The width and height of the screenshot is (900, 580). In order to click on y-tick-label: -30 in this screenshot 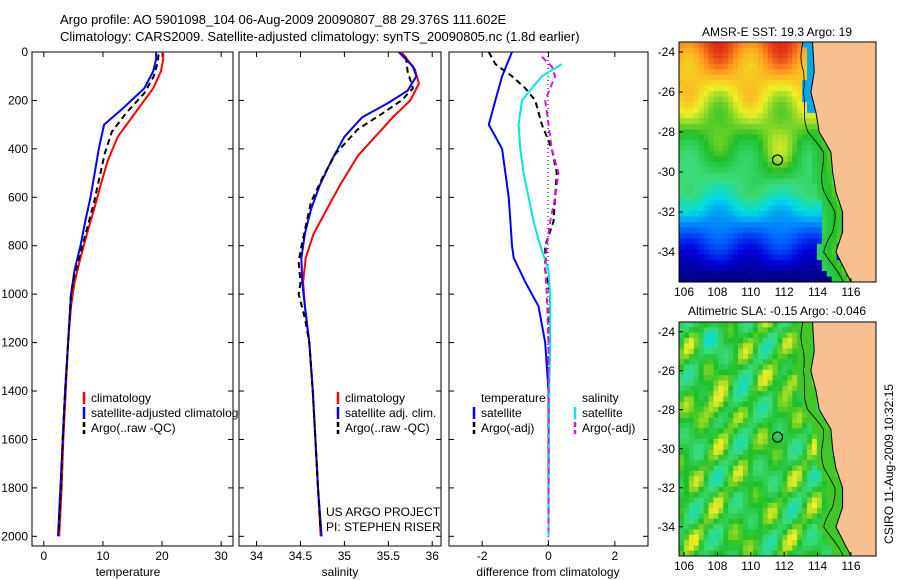, I will do `click(667, 172)`.